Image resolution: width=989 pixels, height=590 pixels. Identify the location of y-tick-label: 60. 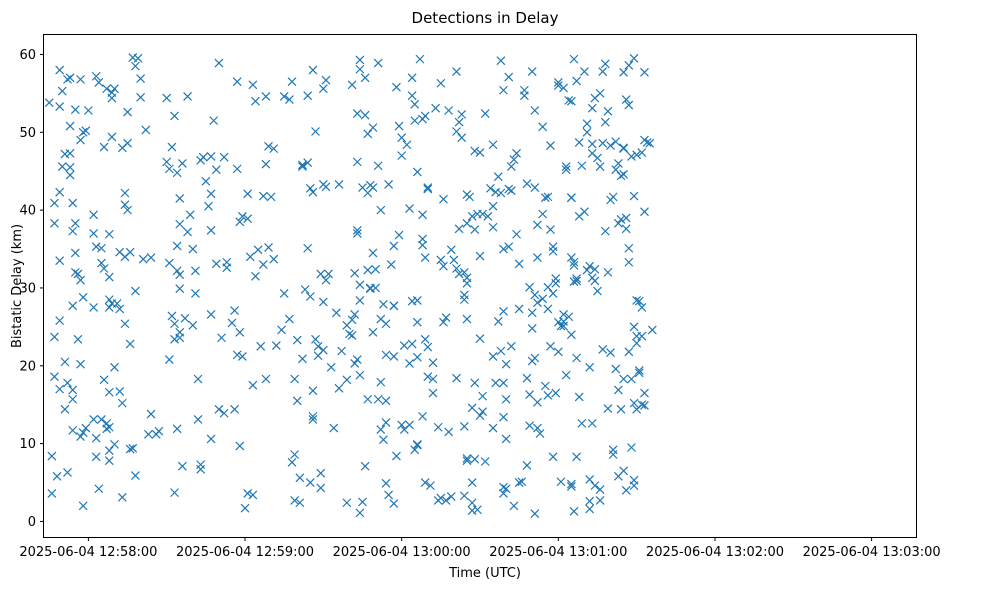
(27, 55).